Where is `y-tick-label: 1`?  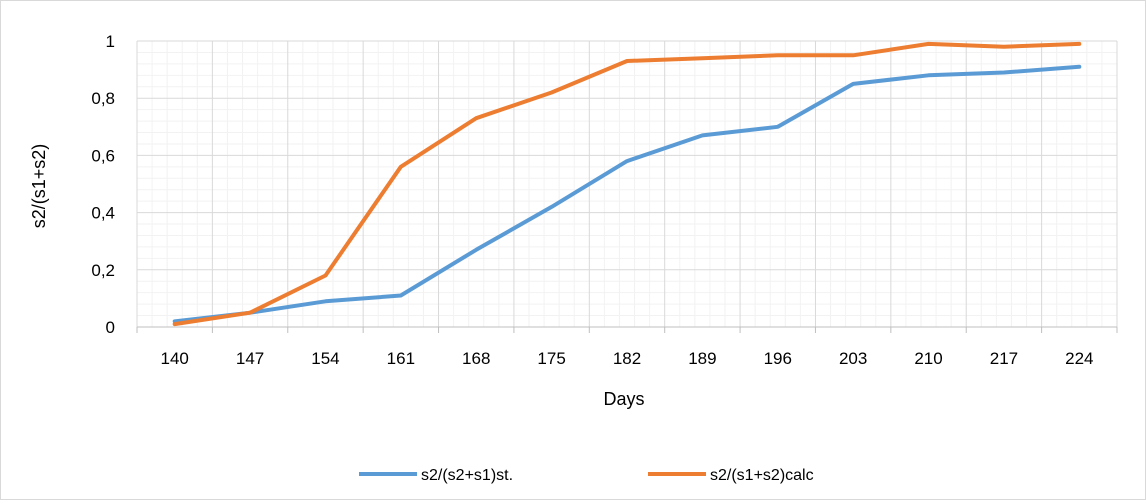 y-tick-label: 1 is located at coordinates (110, 41).